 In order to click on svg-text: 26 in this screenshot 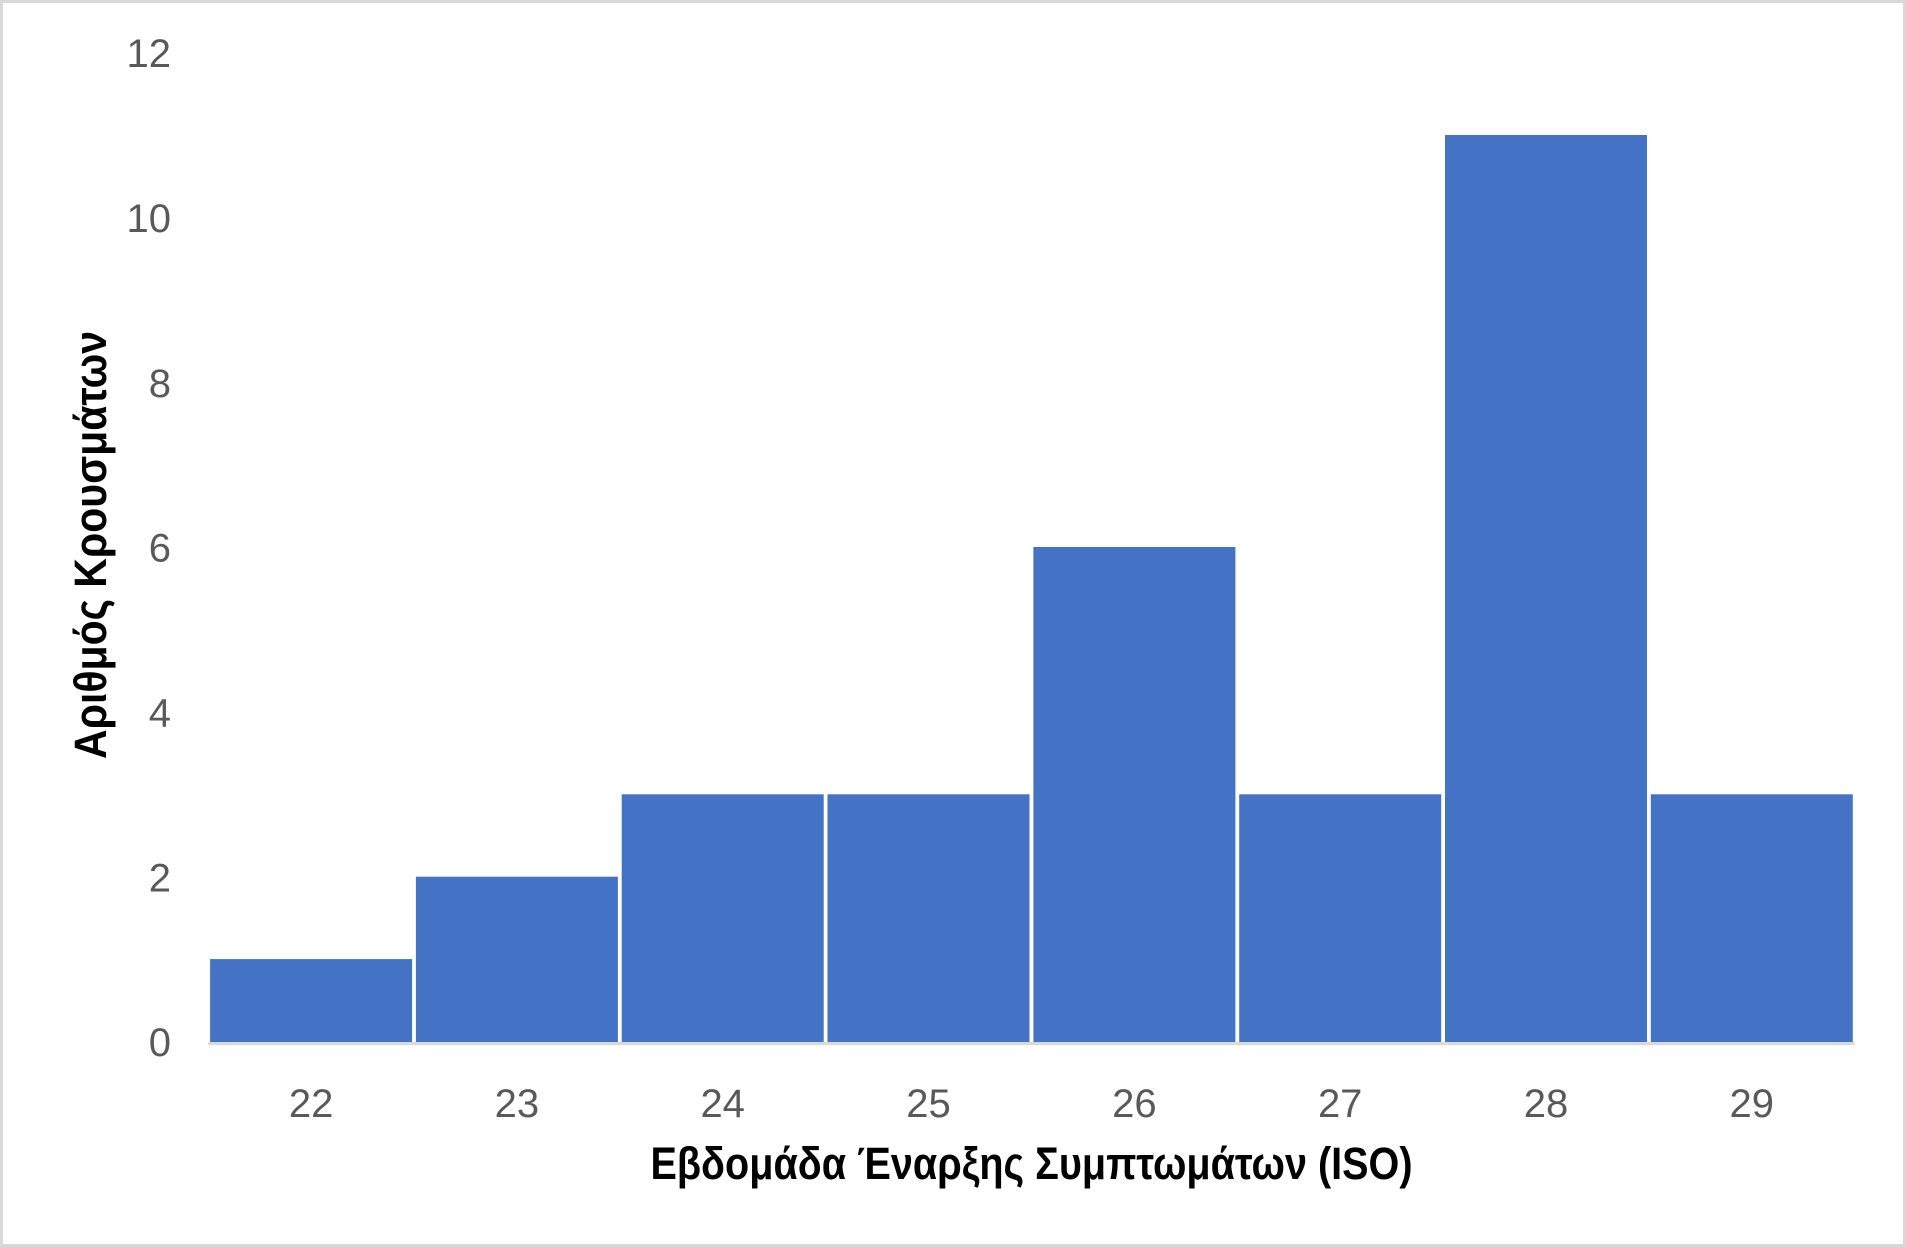, I will do `click(1134, 1104)`.